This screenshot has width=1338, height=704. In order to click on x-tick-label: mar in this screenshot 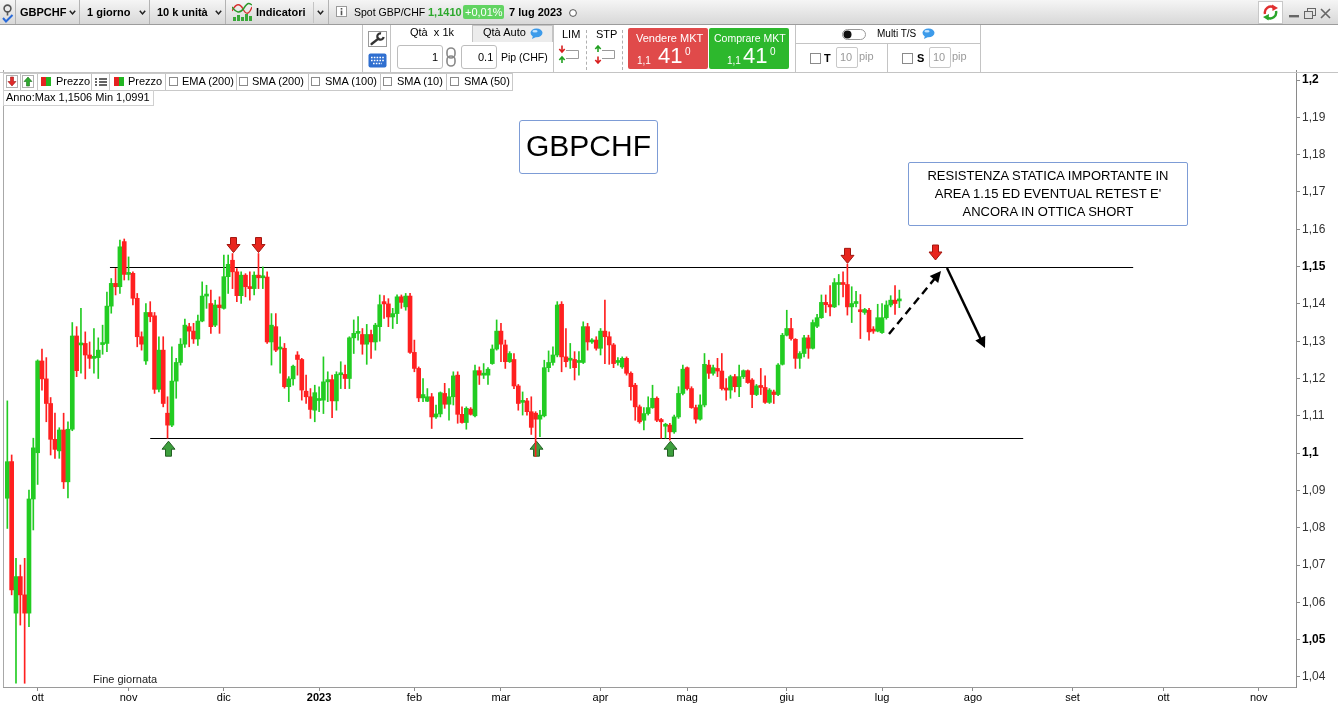, I will do `click(501, 696)`.